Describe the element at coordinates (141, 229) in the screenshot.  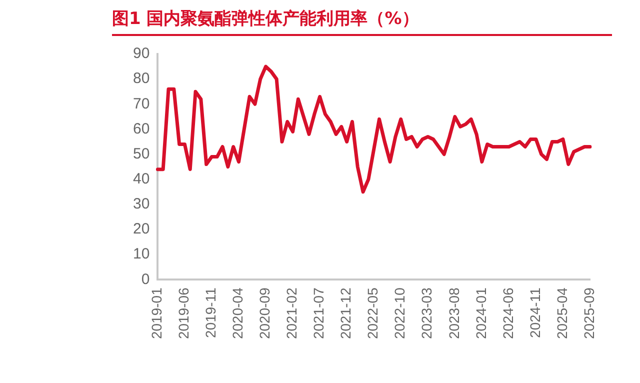
I see `y-tick-label: 20` at that location.